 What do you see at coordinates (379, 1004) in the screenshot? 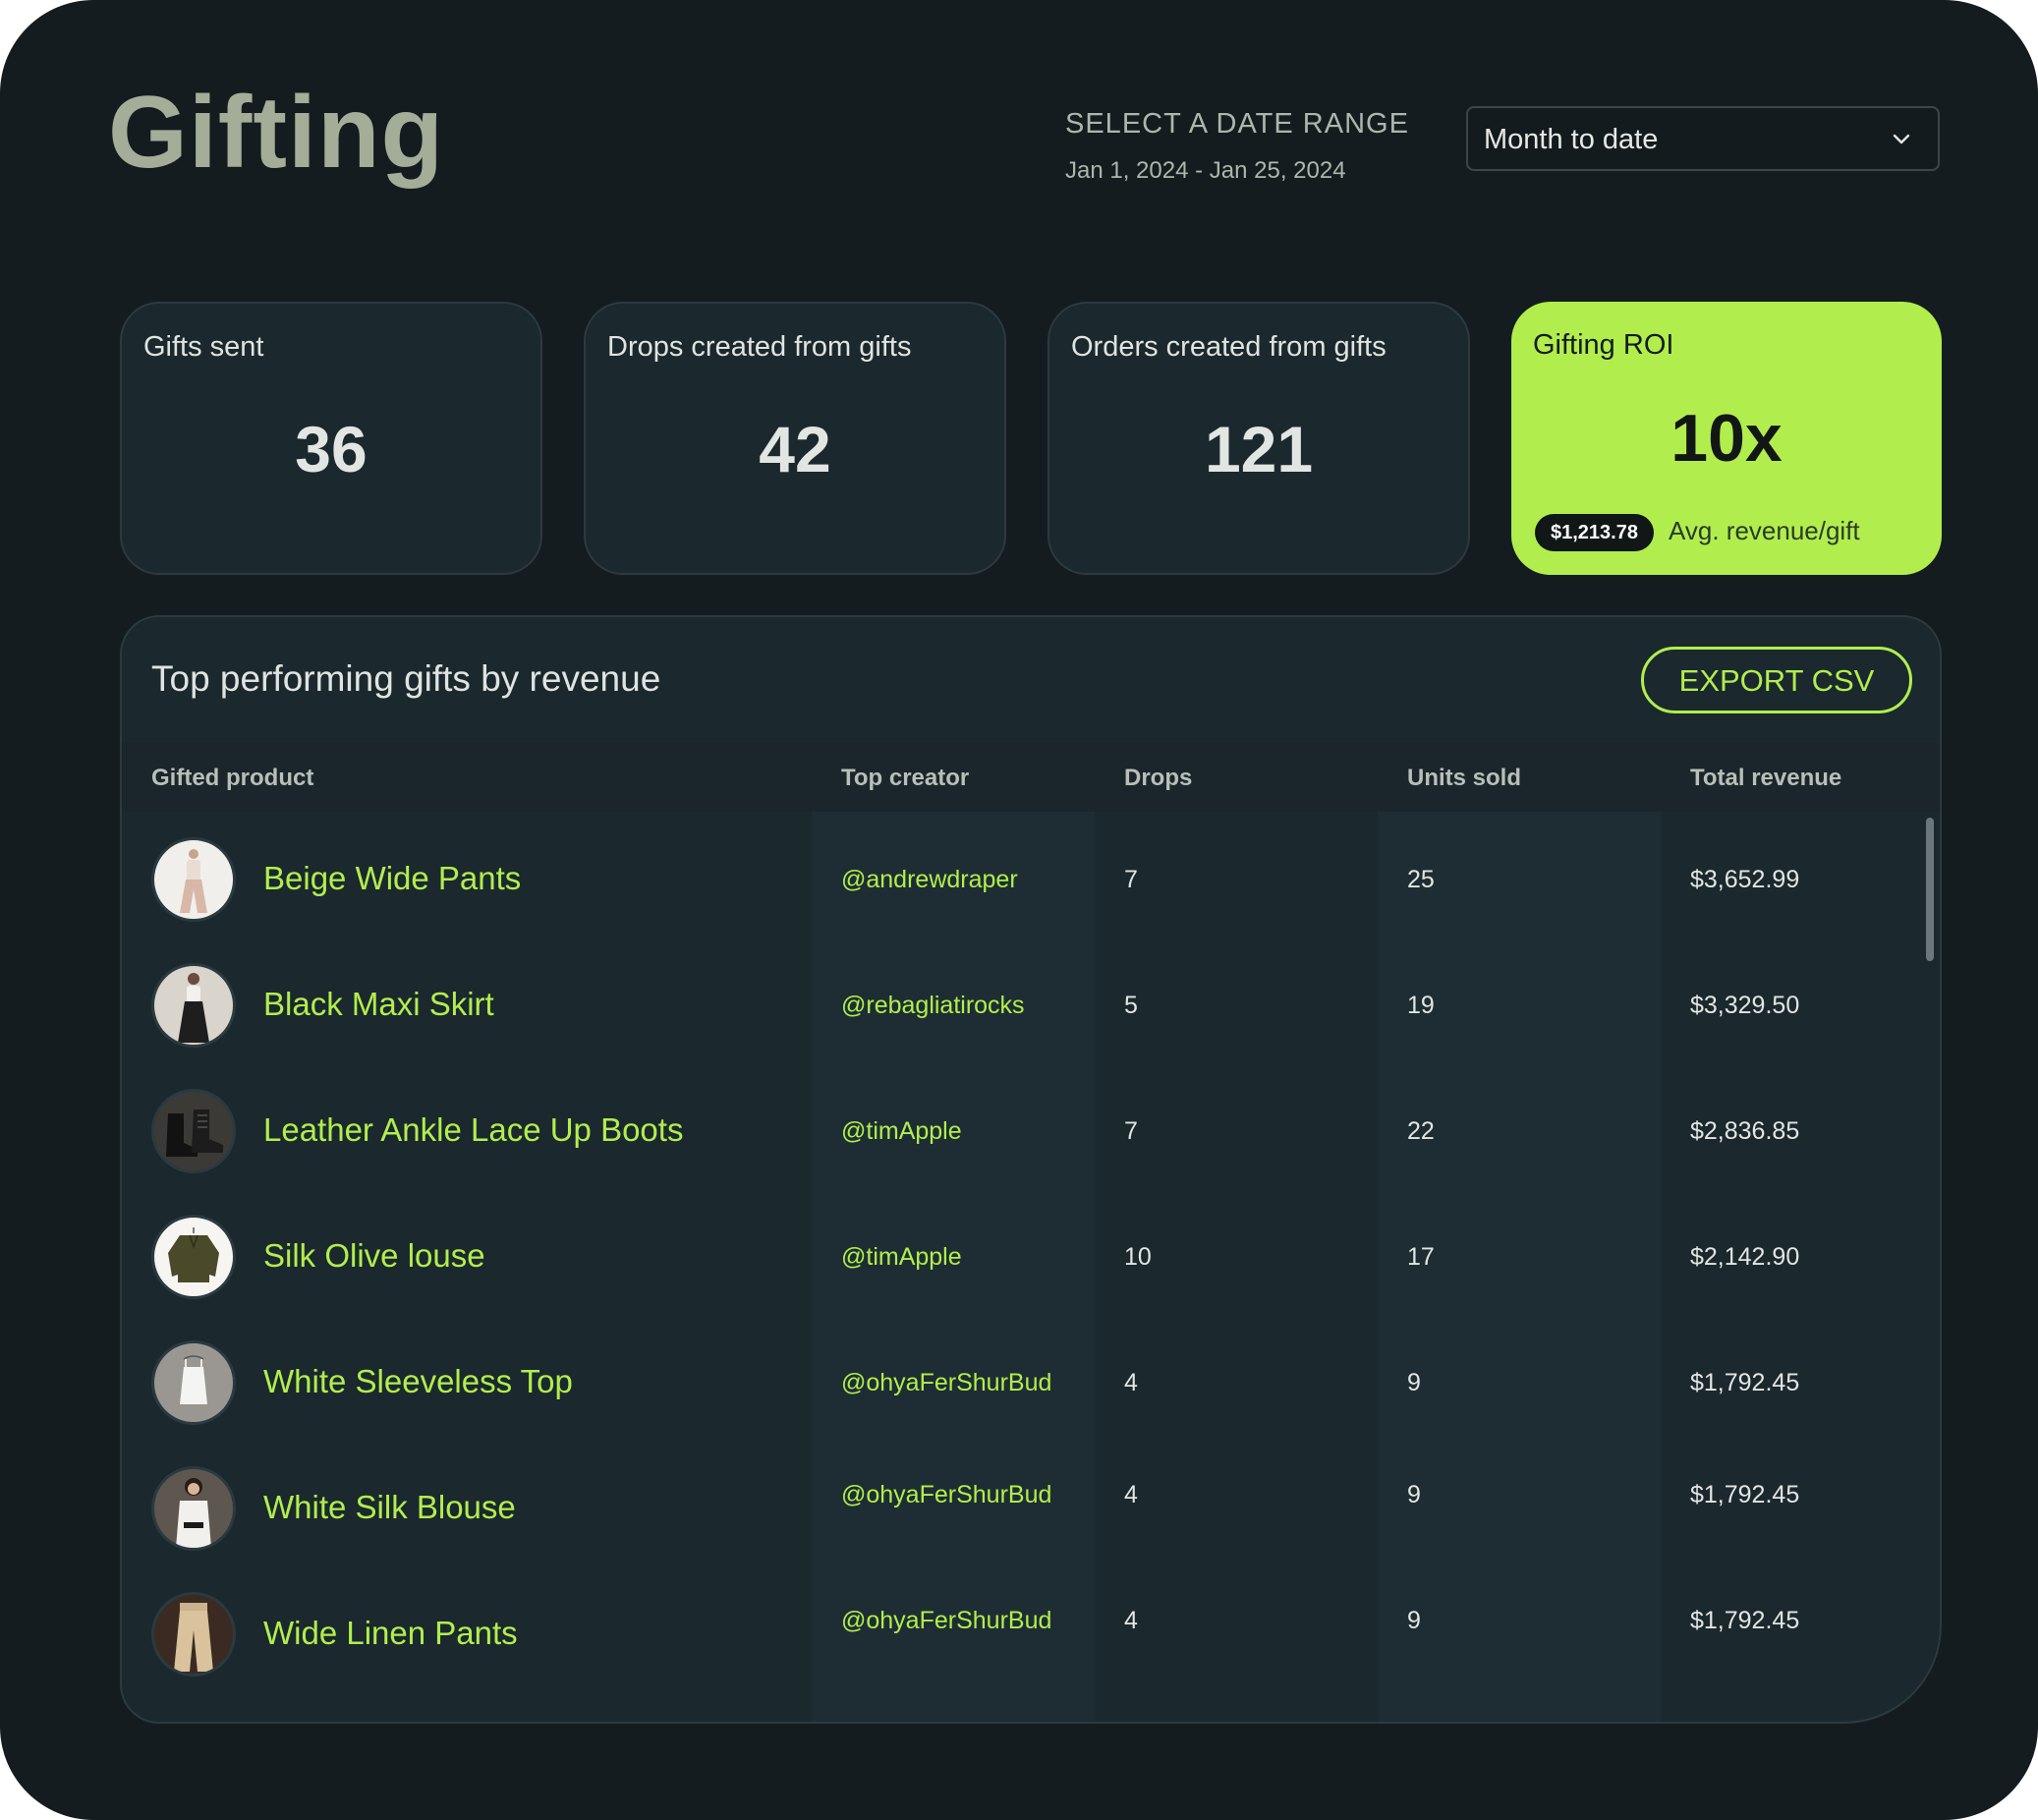
I see `product-name: Black Maxi Skirt` at bounding box center [379, 1004].